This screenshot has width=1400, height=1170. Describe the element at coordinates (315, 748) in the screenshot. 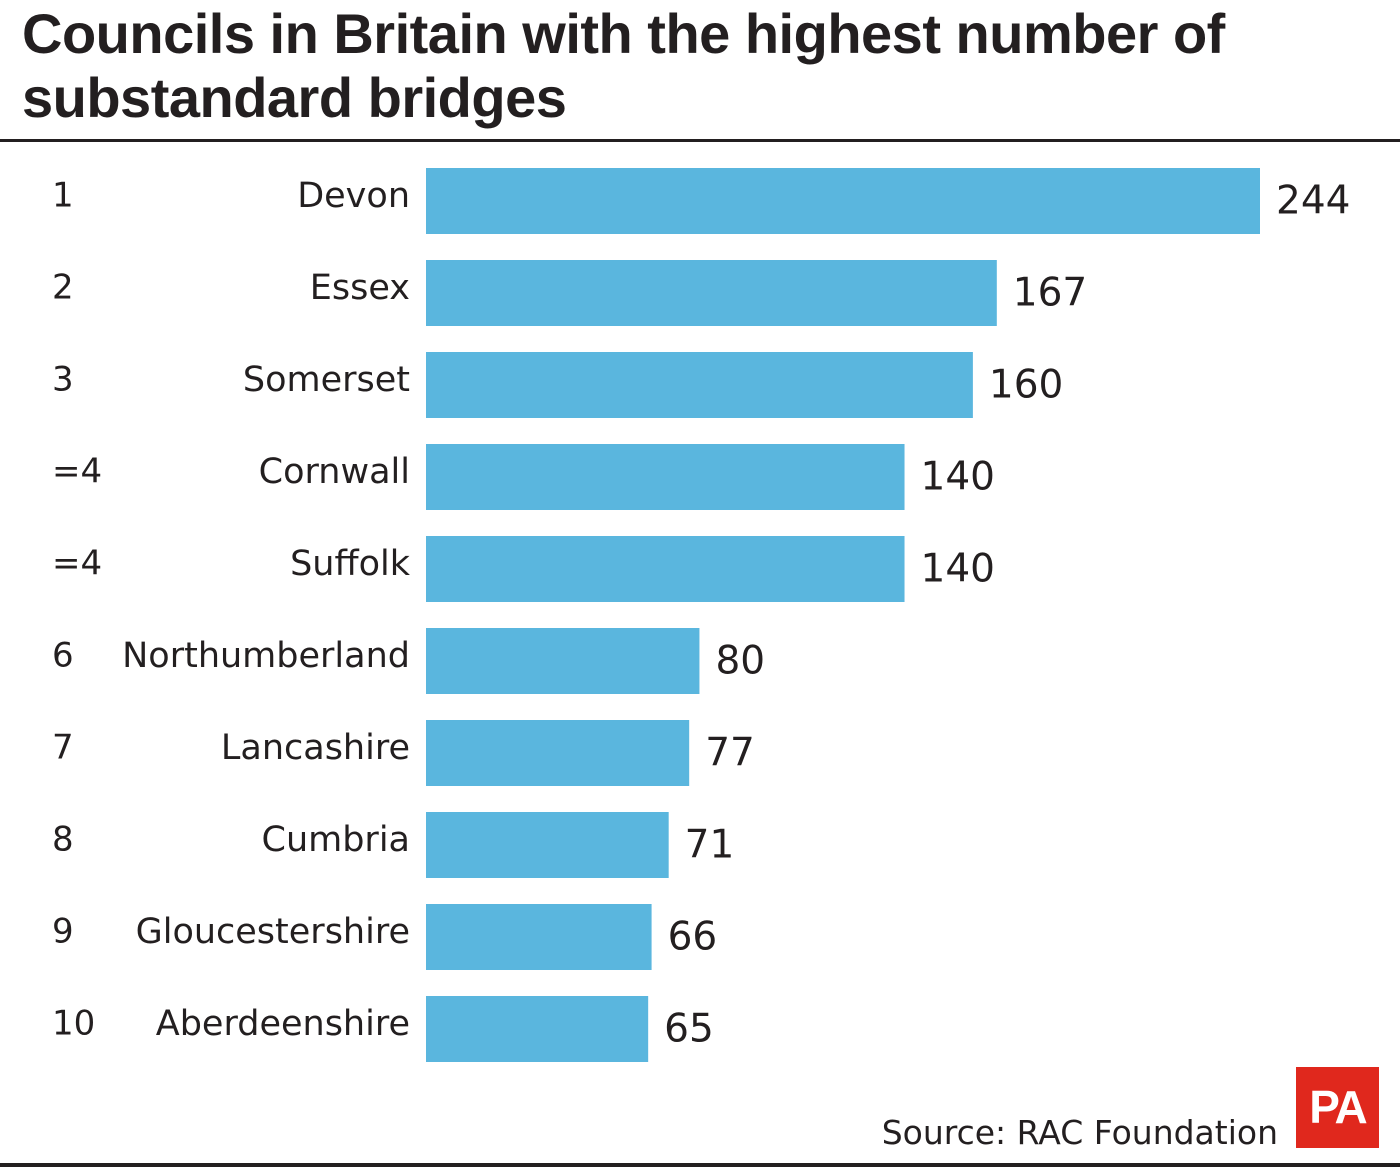

I see `category-label: Lancashire` at that location.